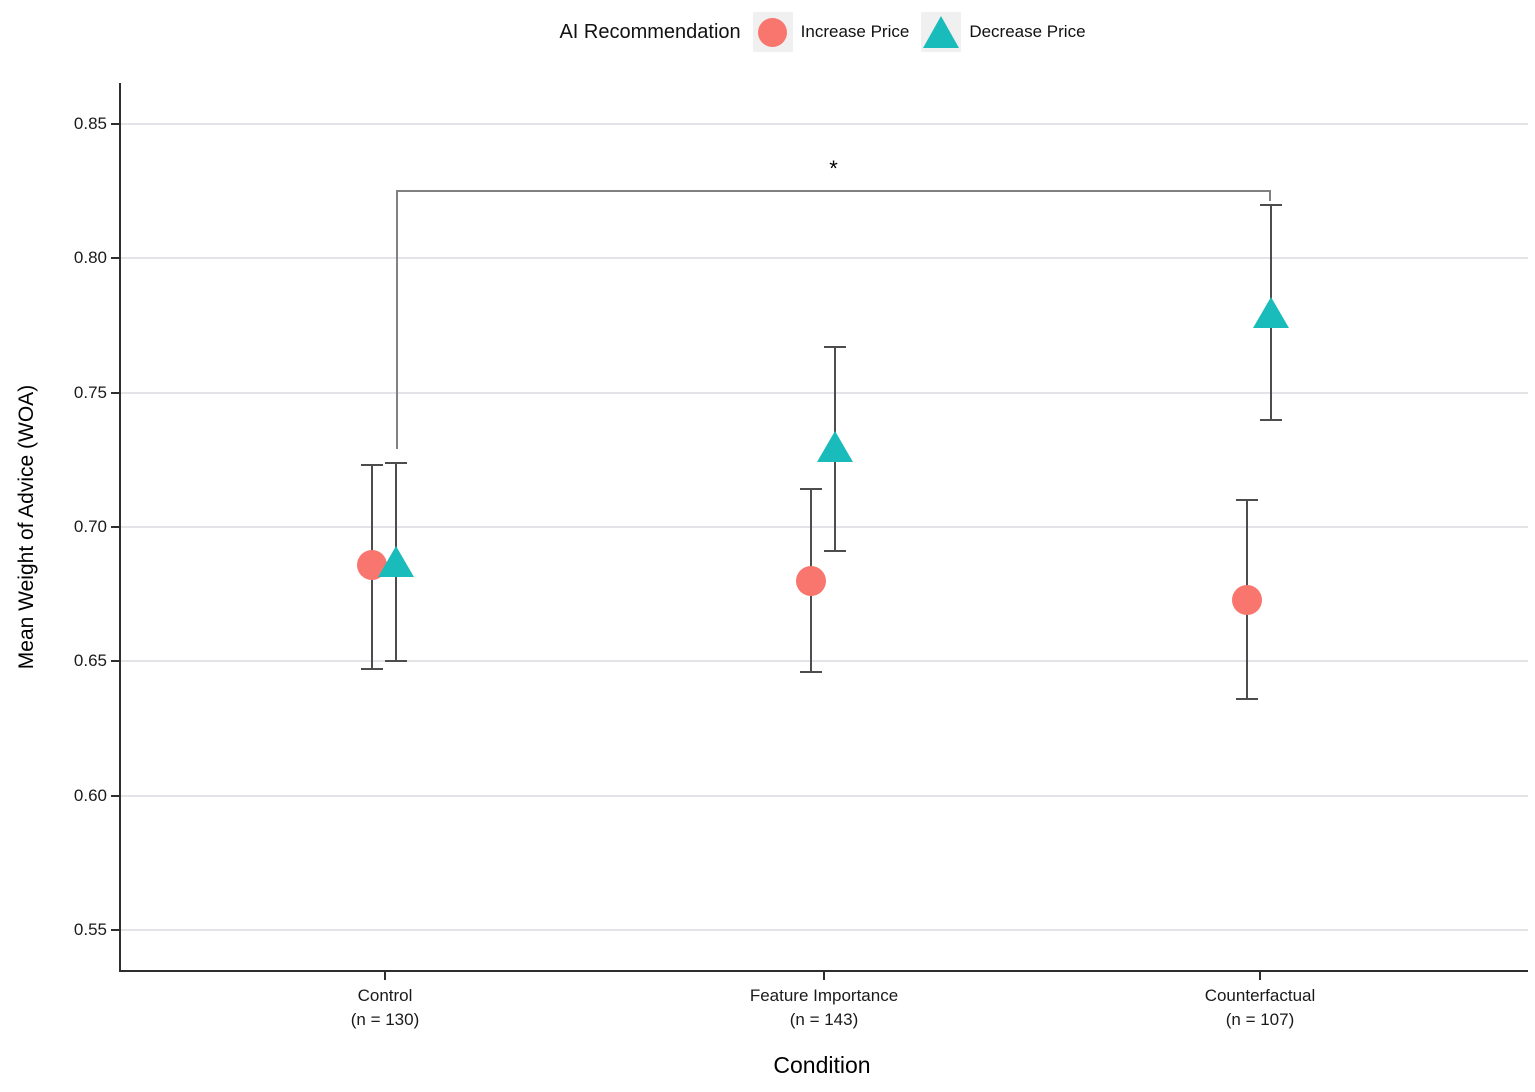 The image size is (1535, 1092). I want to click on increase-price-circle-icon, so click(773, 32).